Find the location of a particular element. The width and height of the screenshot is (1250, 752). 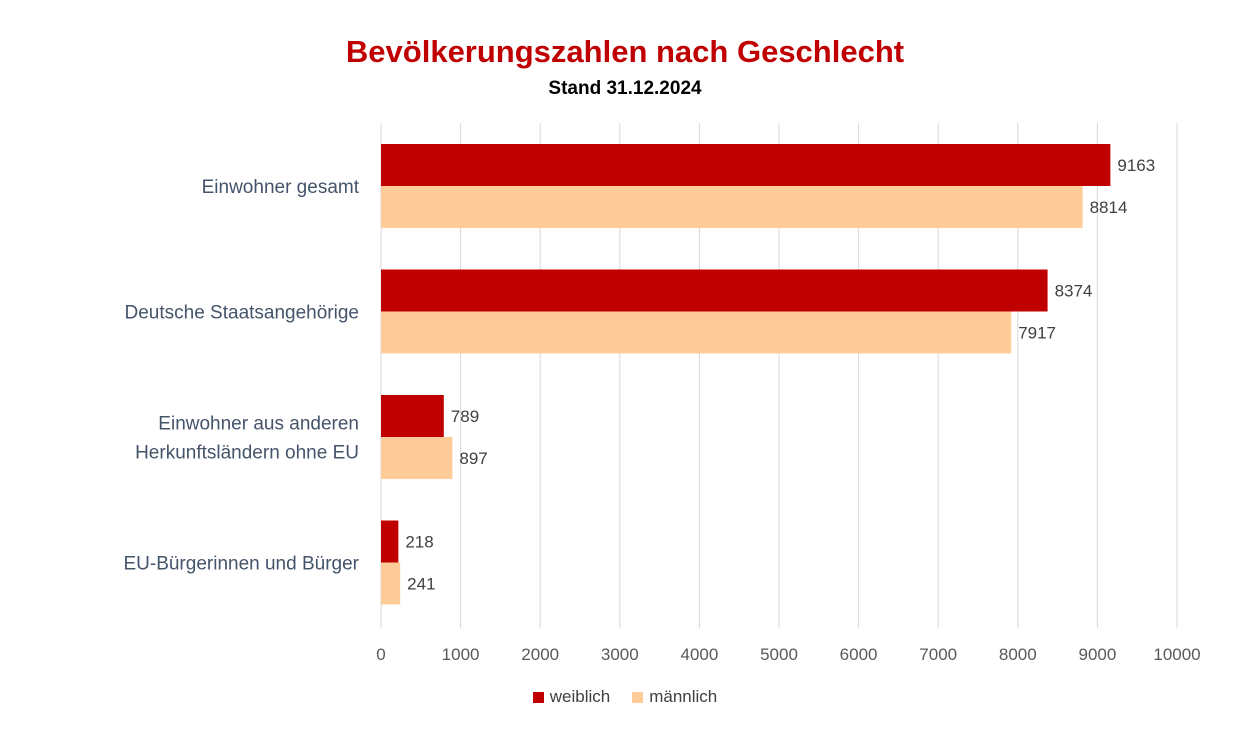

chart-subtitle: Stand 31.12.2024 is located at coordinates (625, 88).